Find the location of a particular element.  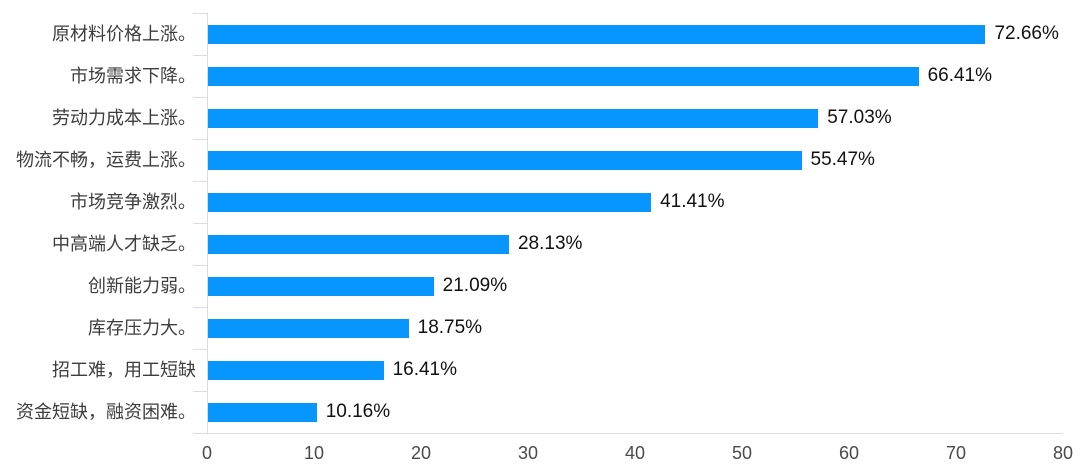

value-label: 16.41% is located at coordinates (425, 369).